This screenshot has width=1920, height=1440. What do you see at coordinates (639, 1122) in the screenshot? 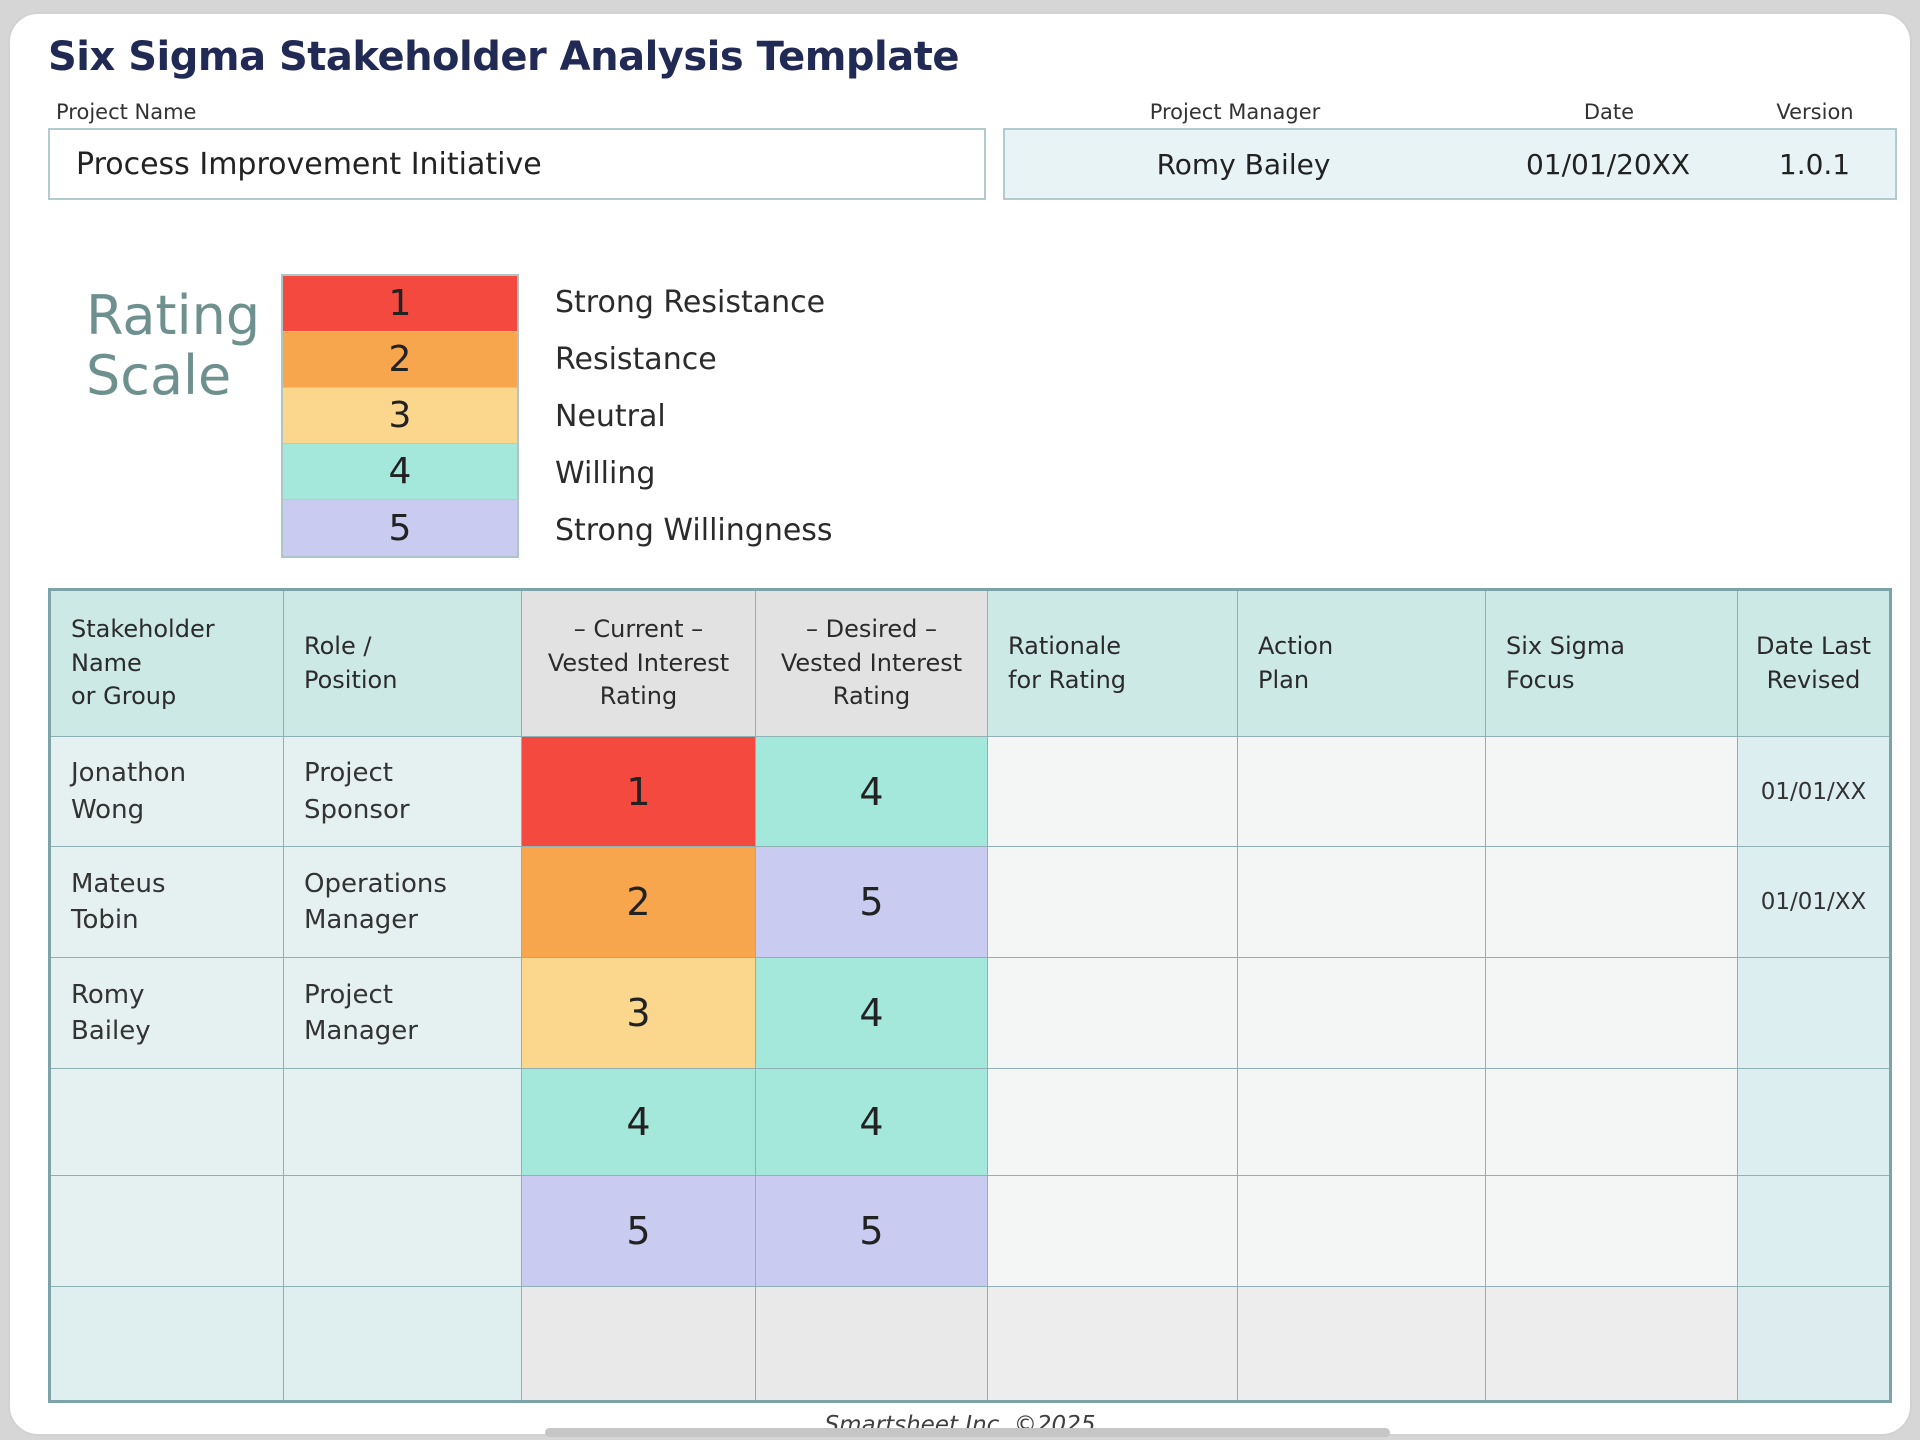
I see `current-rating-cell: 4` at bounding box center [639, 1122].